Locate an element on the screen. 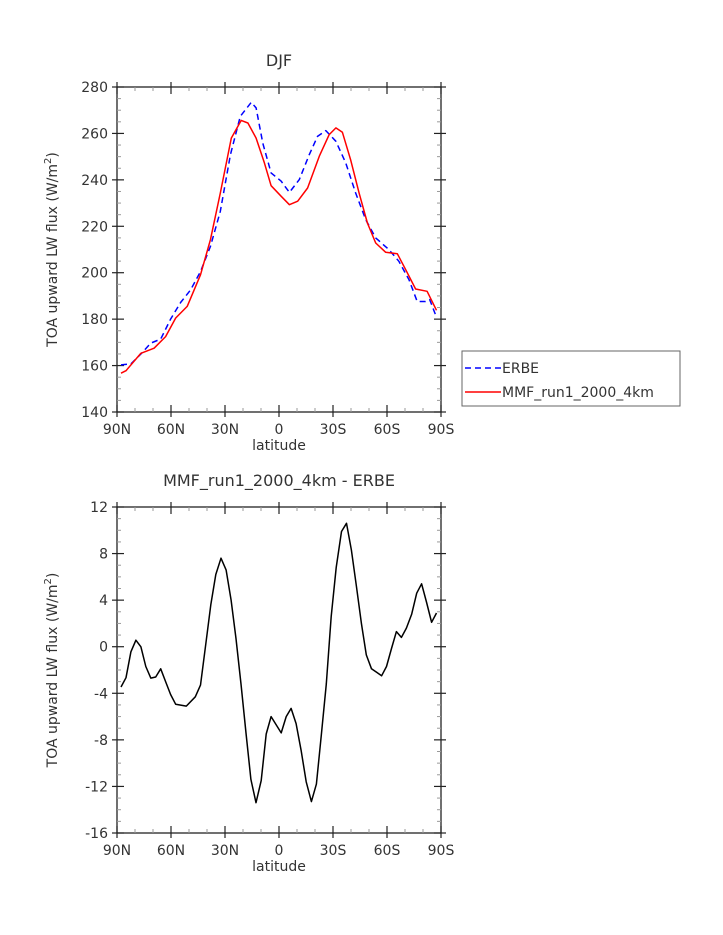 This screenshot has height=935, width=723. y-tick-label: 12 is located at coordinates (99, 508).